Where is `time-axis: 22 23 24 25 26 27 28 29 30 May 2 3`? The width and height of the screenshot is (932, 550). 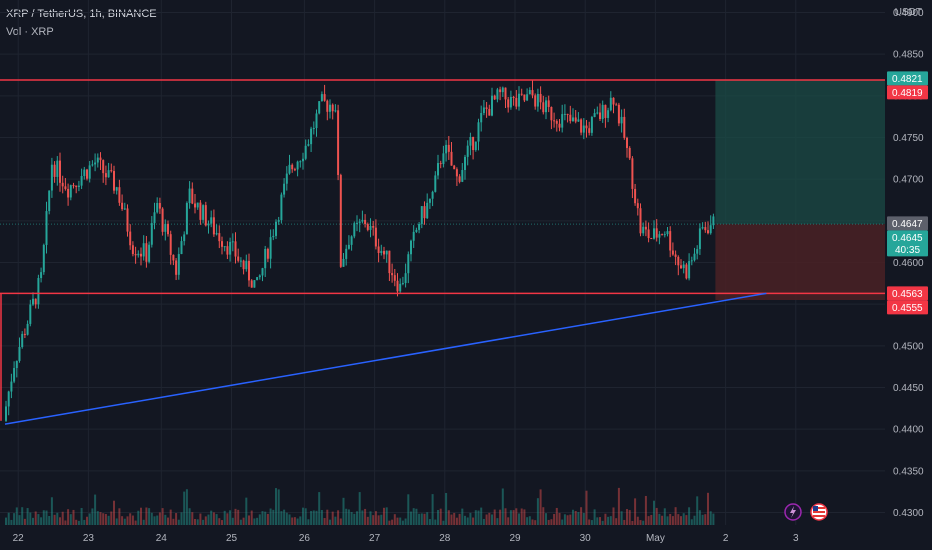 time-axis: 22 23 24 25 26 27 28 29 30 May 2 3 is located at coordinates (406, 538).